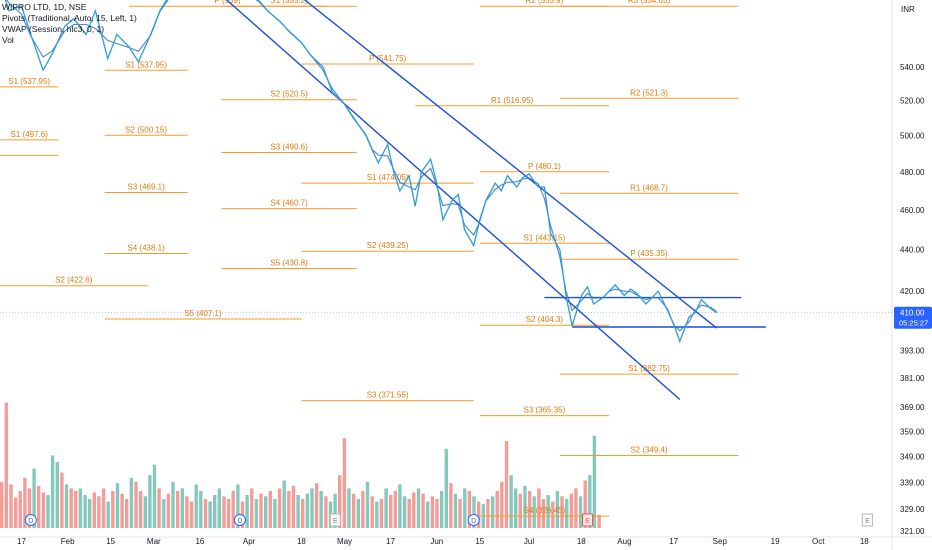  I want to click on time-tick-label: Apr, so click(249, 541).